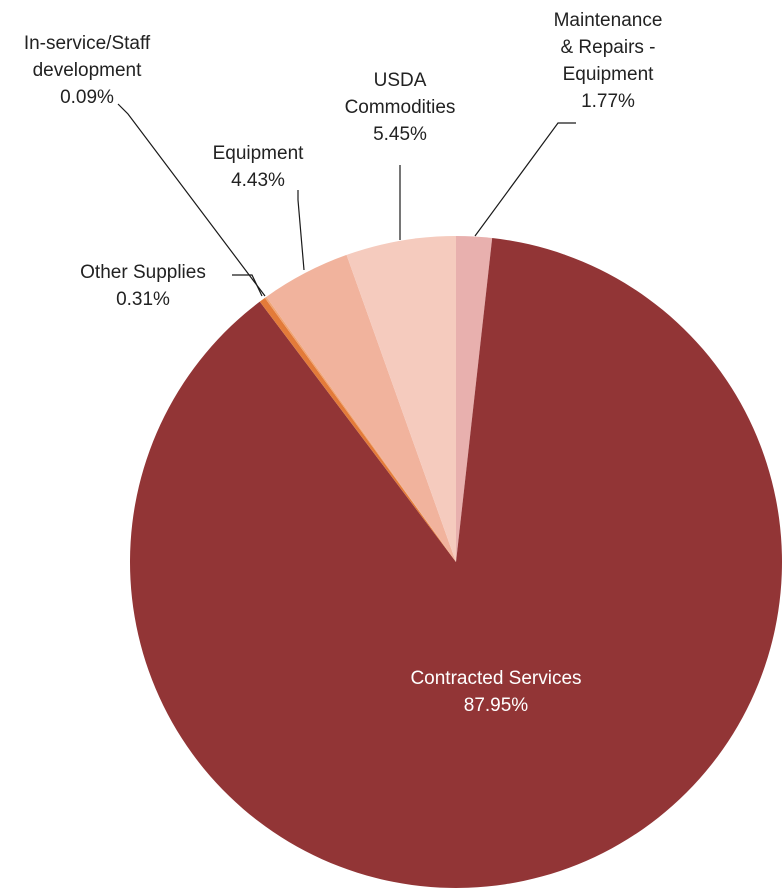 The width and height of the screenshot is (783, 888). What do you see at coordinates (400, 80) in the screenshot?
I see `category-label: USDA` at bounding box center [400, 80].